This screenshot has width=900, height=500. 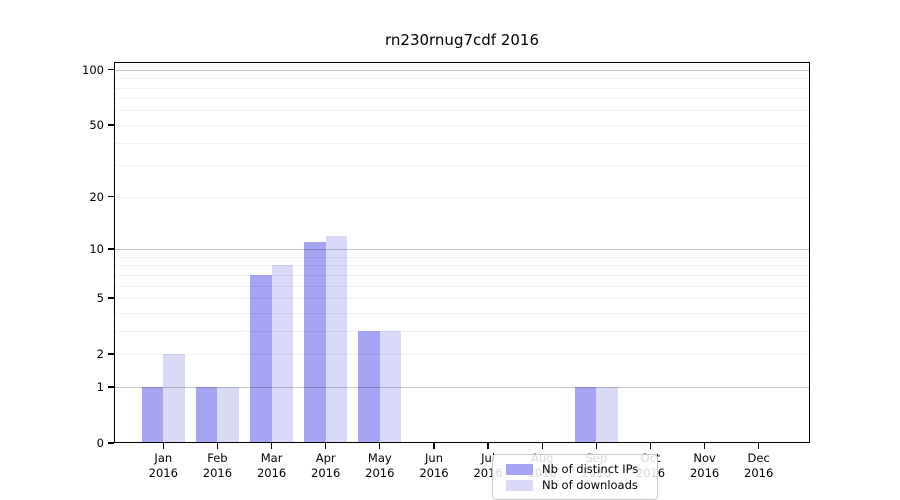 I want to click on y-tick-label: 1, so click(x=100, y=386).